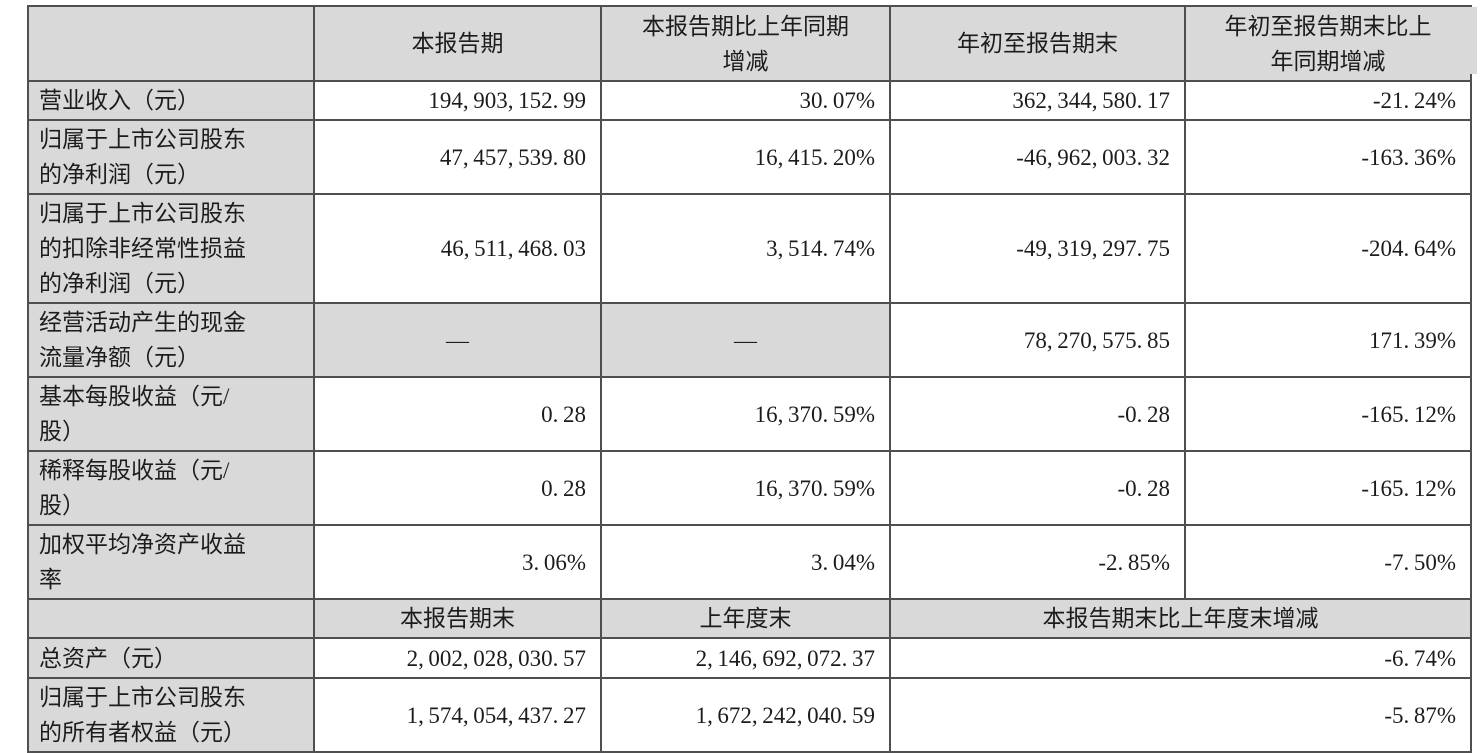 Image resolution: width=1481 pixels, height=753 pixels. What do you see at coordinates (1328, 157) in the screenshot?
I see `cell-value: -163. 36%` at bounding box center [1328, 157].